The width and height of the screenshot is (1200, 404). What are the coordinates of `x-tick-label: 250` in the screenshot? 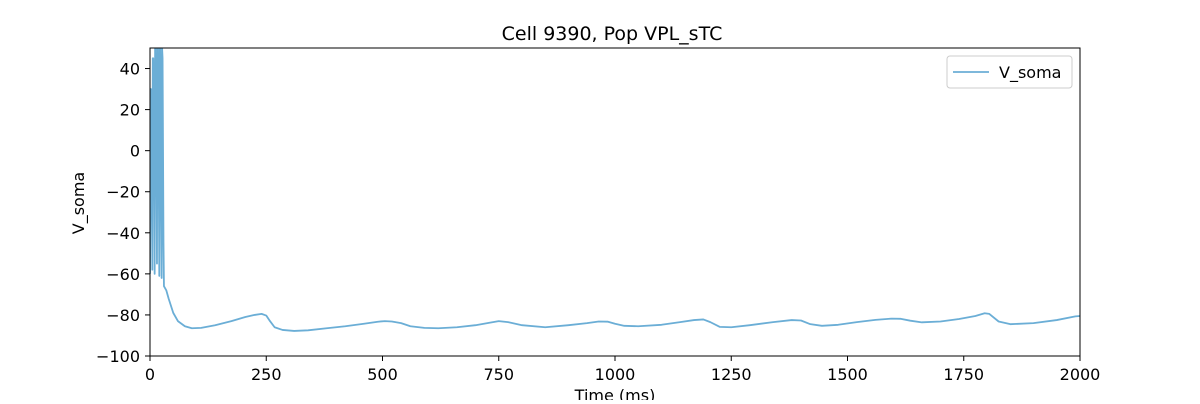 It's located at (266, 374).